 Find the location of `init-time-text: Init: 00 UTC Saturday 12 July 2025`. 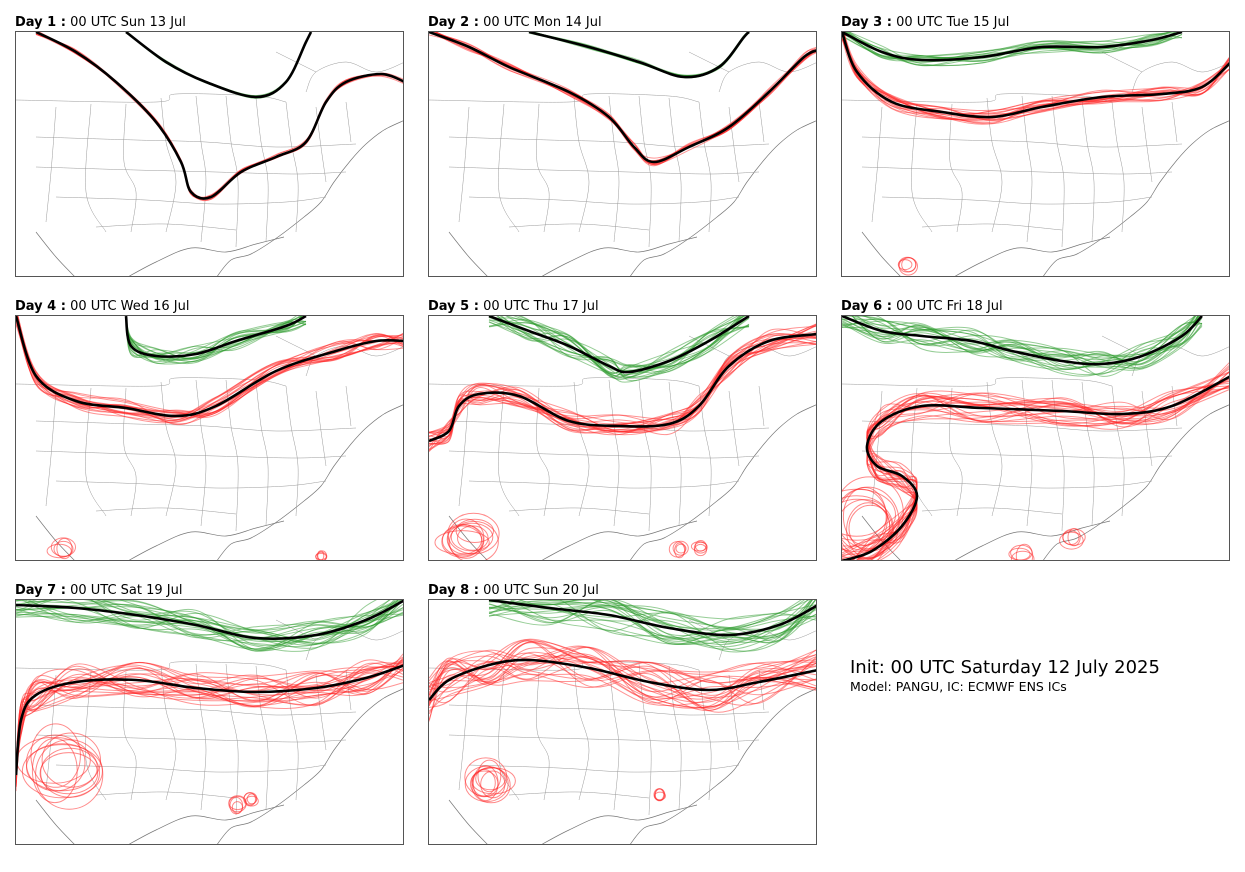

init-time-text: Init: 00 UTC Saturday 12 July 2025 is located at coordinates (1005, 667).